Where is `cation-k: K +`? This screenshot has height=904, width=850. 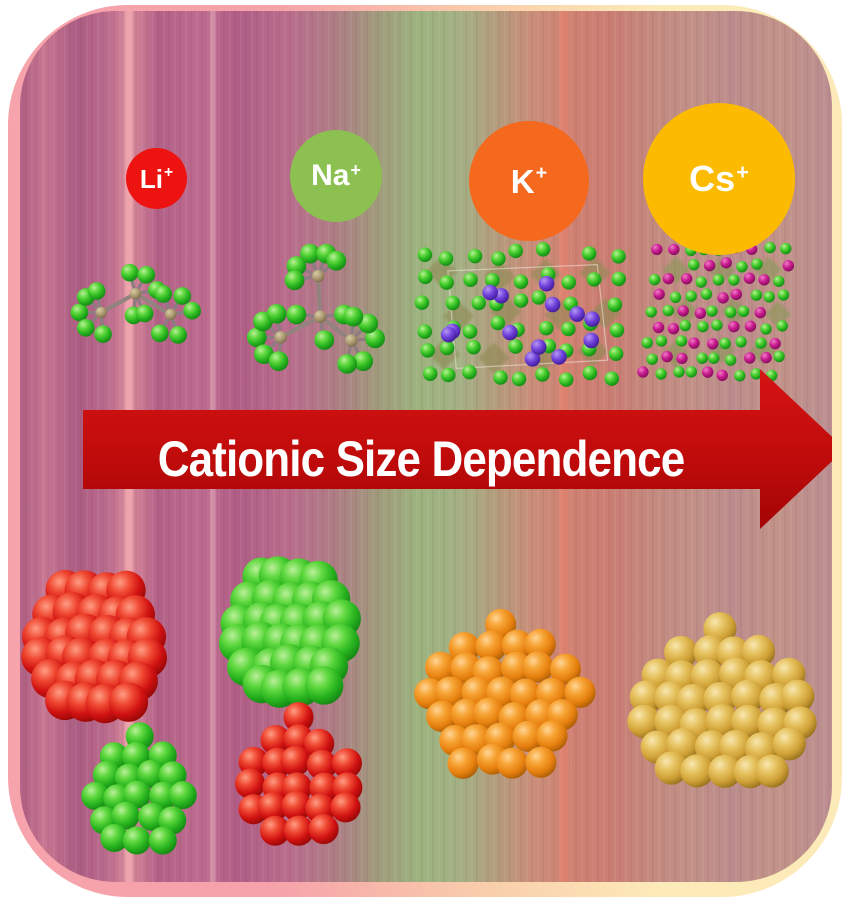
cation-k: K + is located at coordinates (529, 181).